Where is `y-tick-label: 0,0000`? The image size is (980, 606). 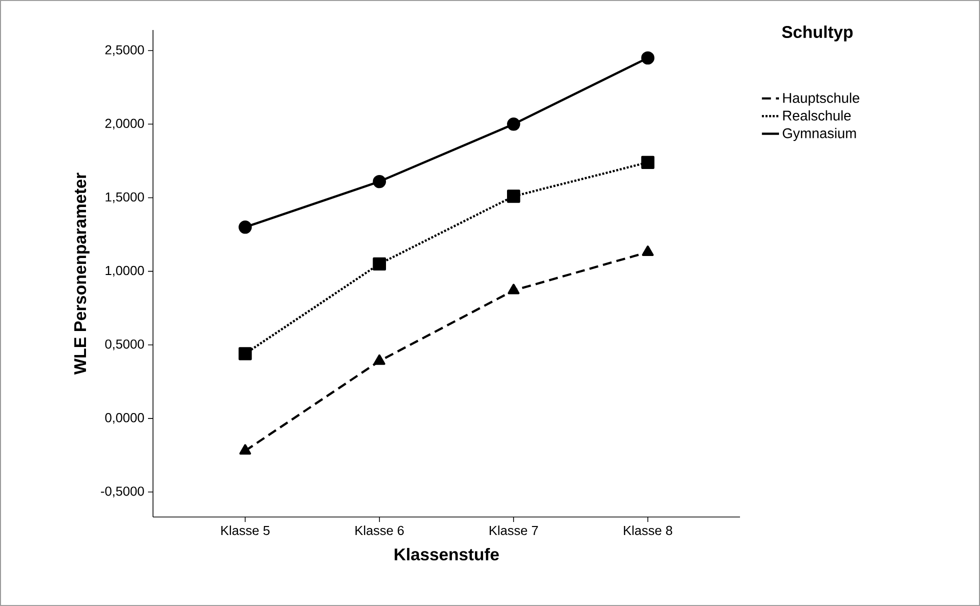
y-tick-label: 0,0000 is located at coordinates (124, 418).